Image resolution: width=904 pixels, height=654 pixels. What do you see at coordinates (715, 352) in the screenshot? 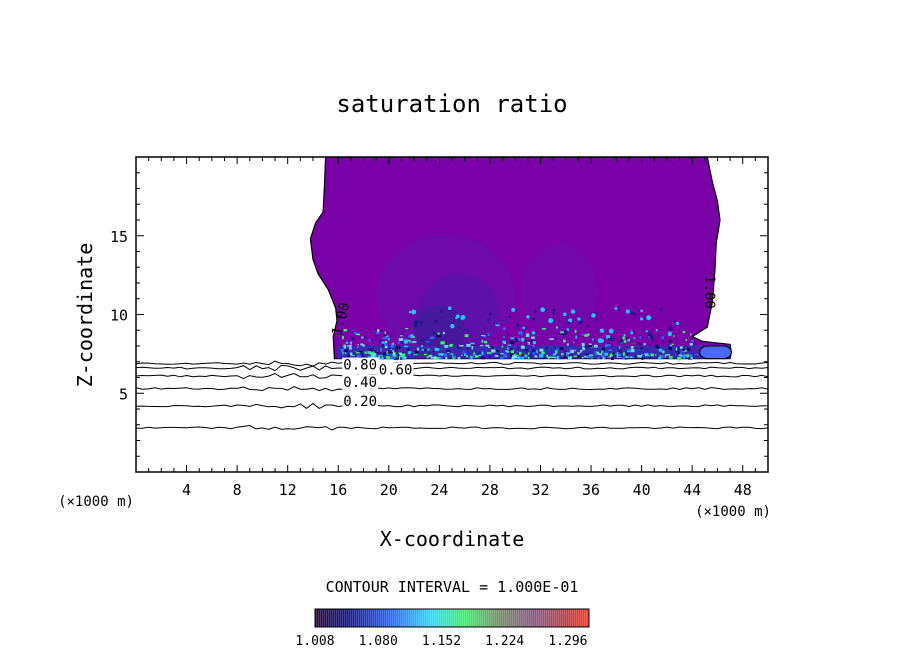
I see `cloud-base-tip` at bounding box center [715, 352].